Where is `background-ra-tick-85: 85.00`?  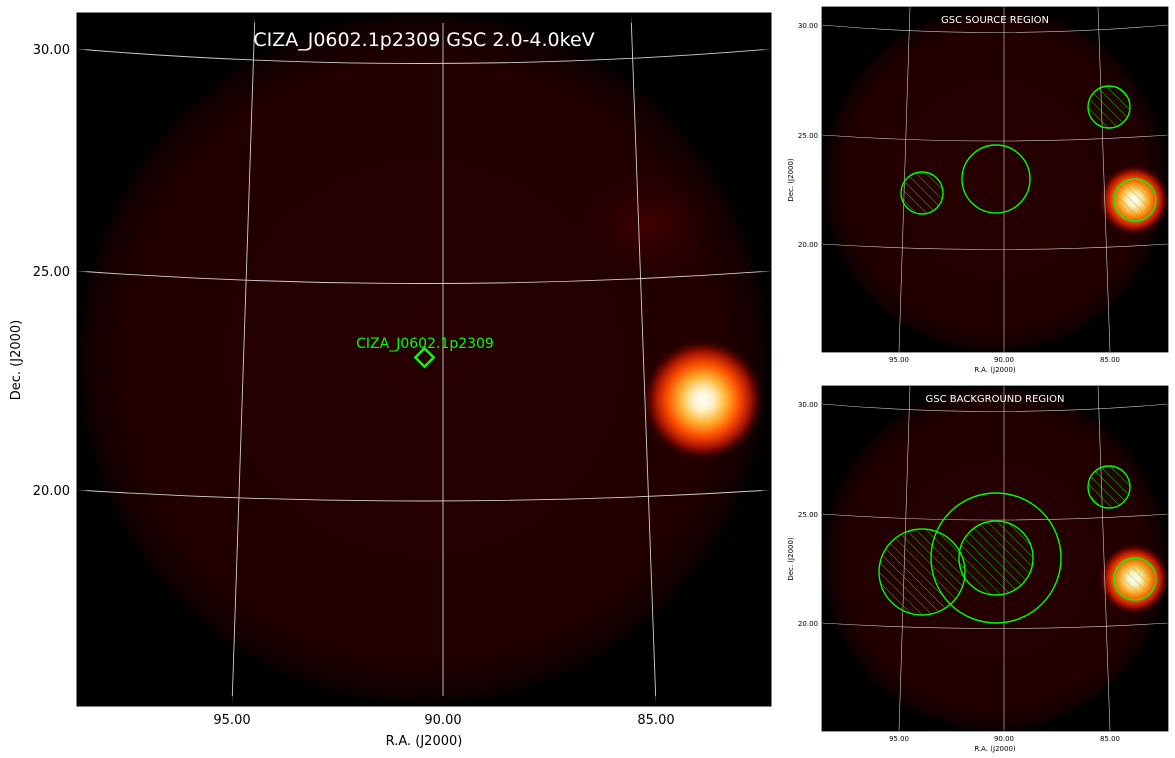
background-ra-tick-85: 85.00 is located at coordinates (1110, 739).